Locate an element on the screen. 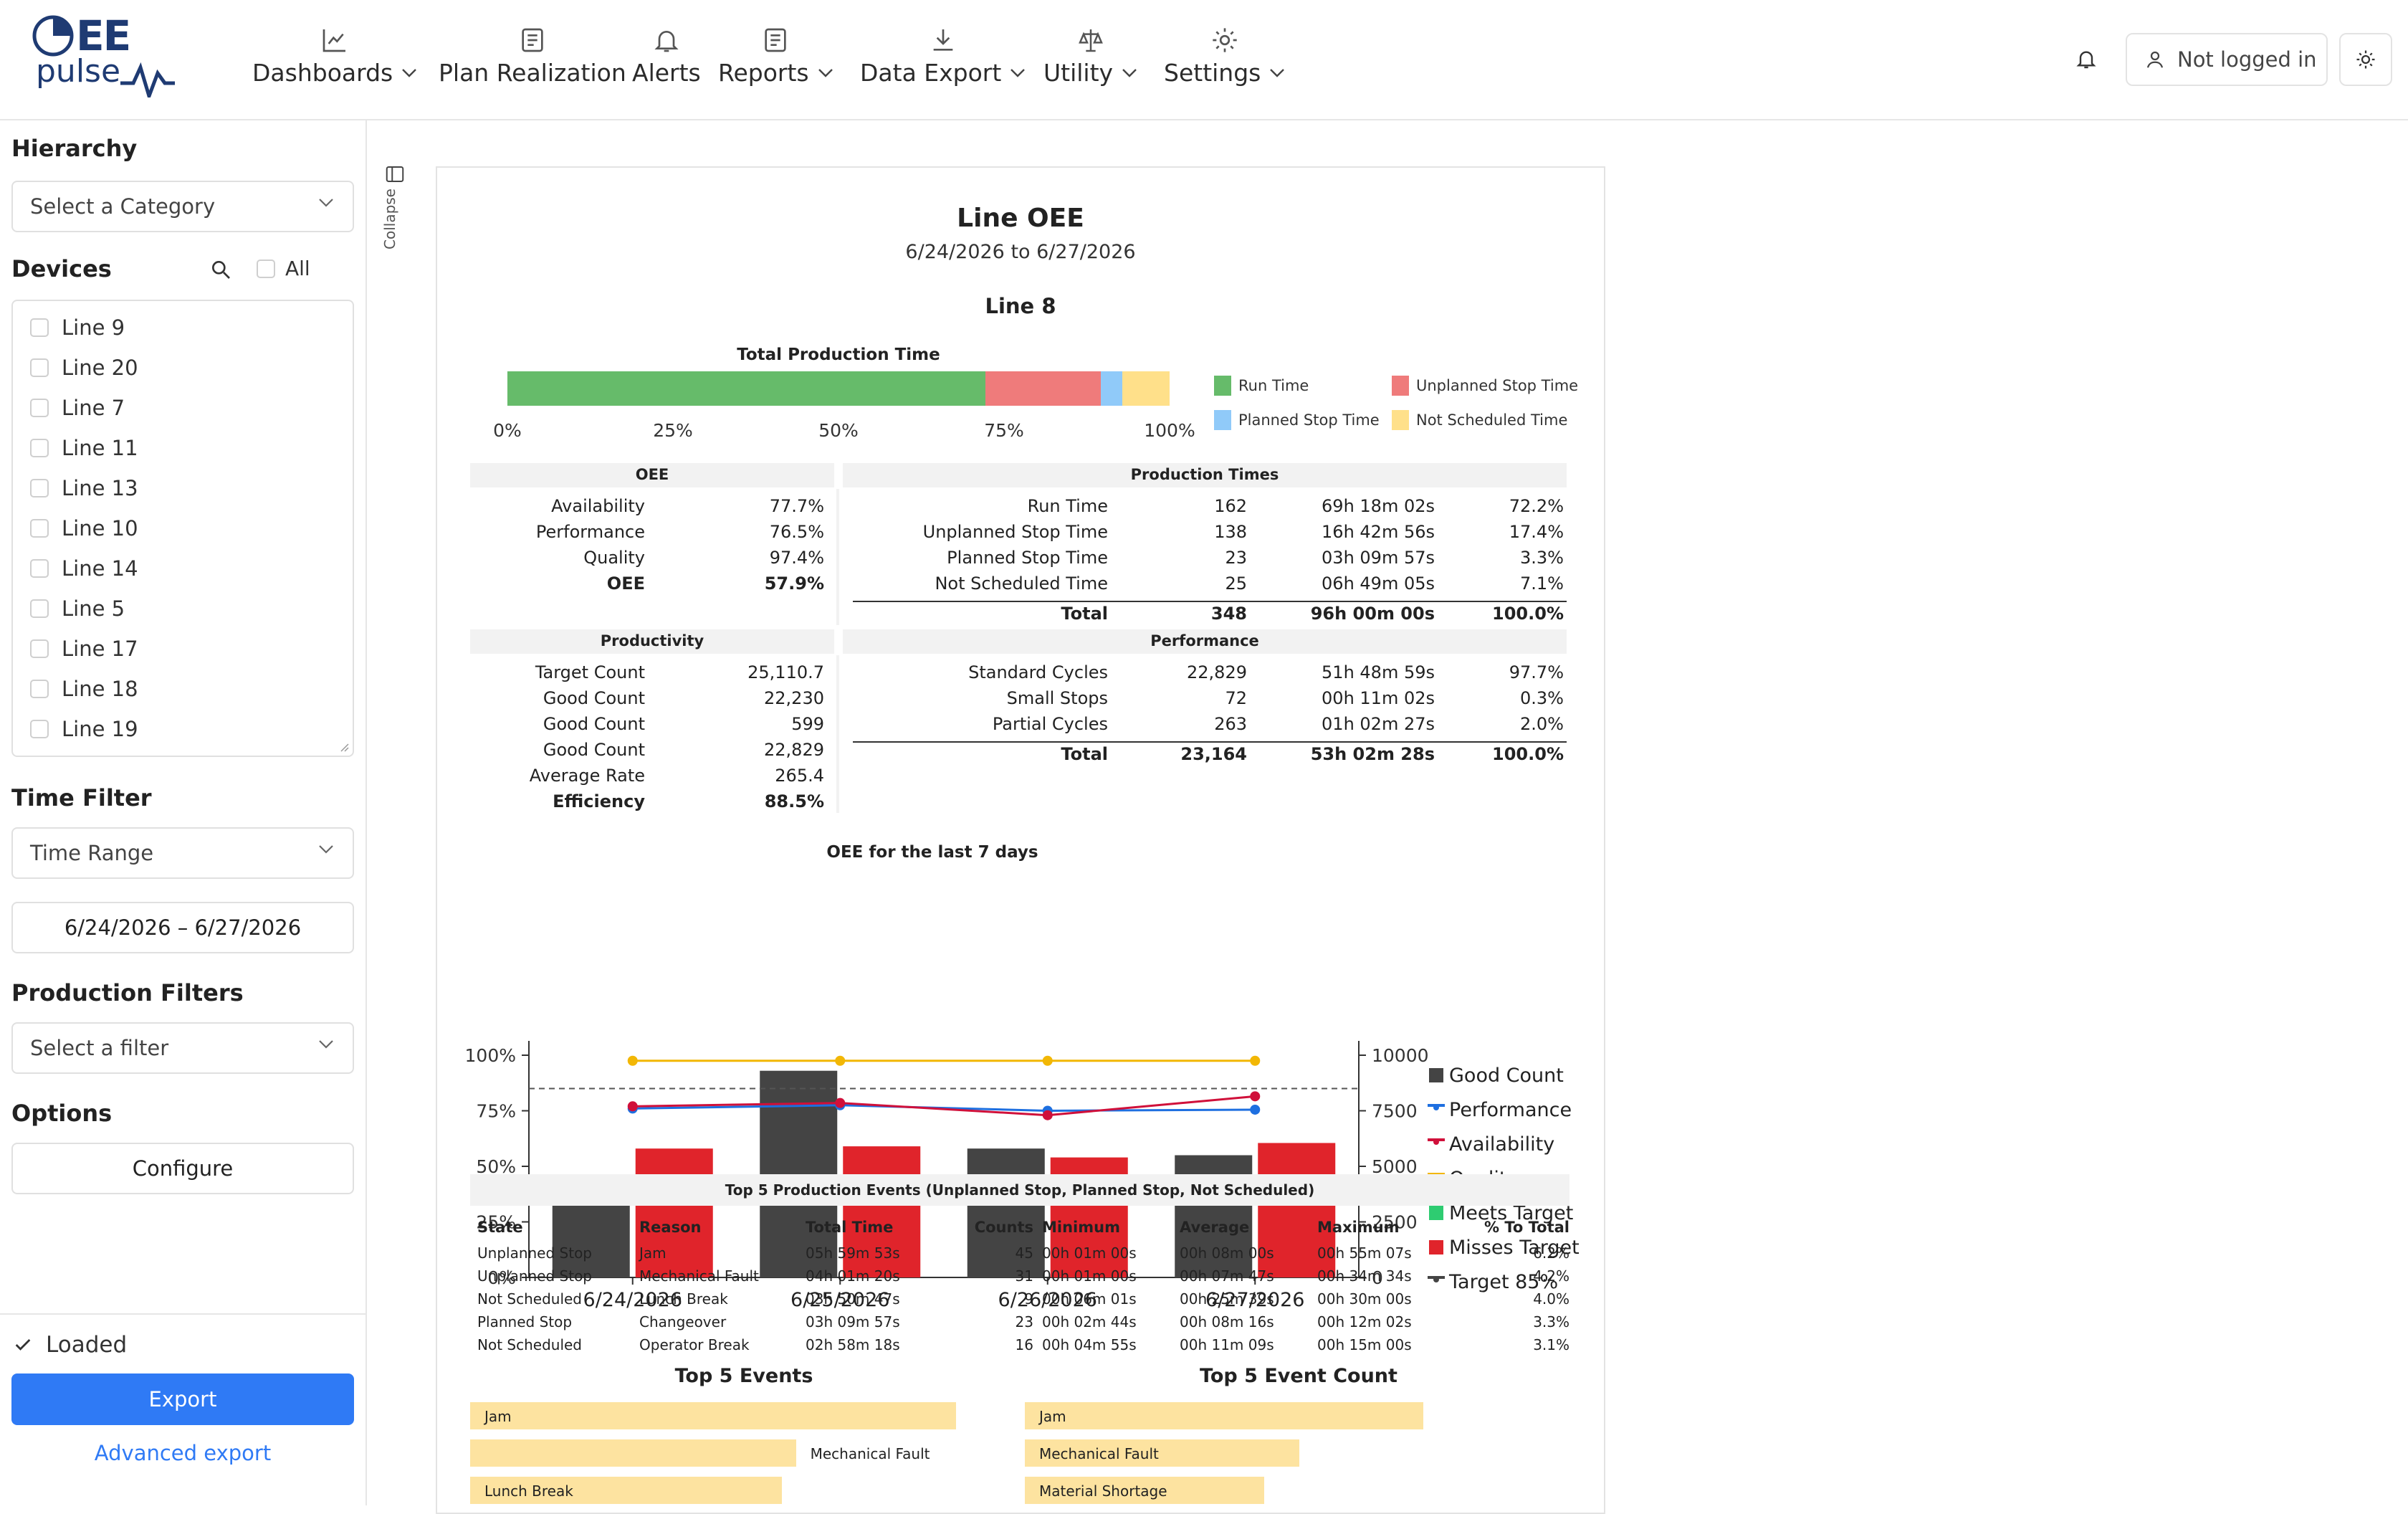 The height and width of the screenshot is (1514, 2408). device-item: Line 11 is located at coordinates (84, 448).